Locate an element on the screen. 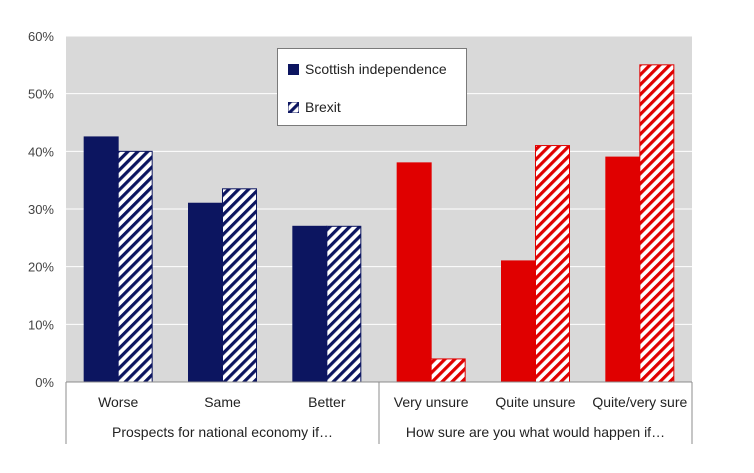  y-tick-label: 50% is located at coordinates (41, 94).